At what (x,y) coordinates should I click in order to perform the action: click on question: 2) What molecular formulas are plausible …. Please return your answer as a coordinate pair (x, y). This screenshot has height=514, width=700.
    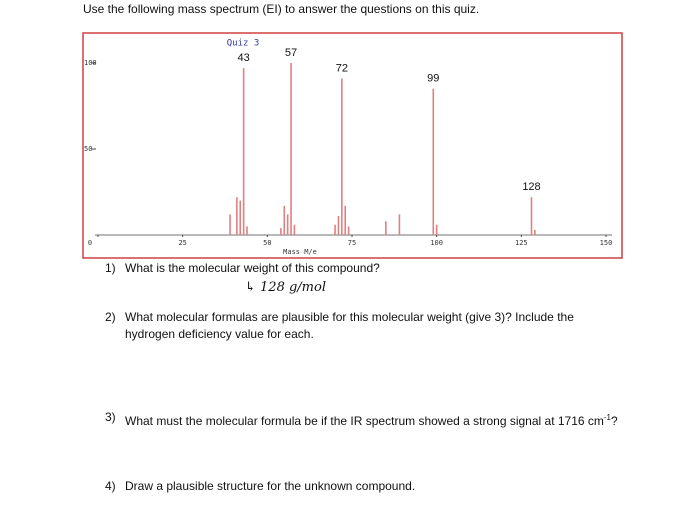
    Looking at the image, I should click on (365, 326).